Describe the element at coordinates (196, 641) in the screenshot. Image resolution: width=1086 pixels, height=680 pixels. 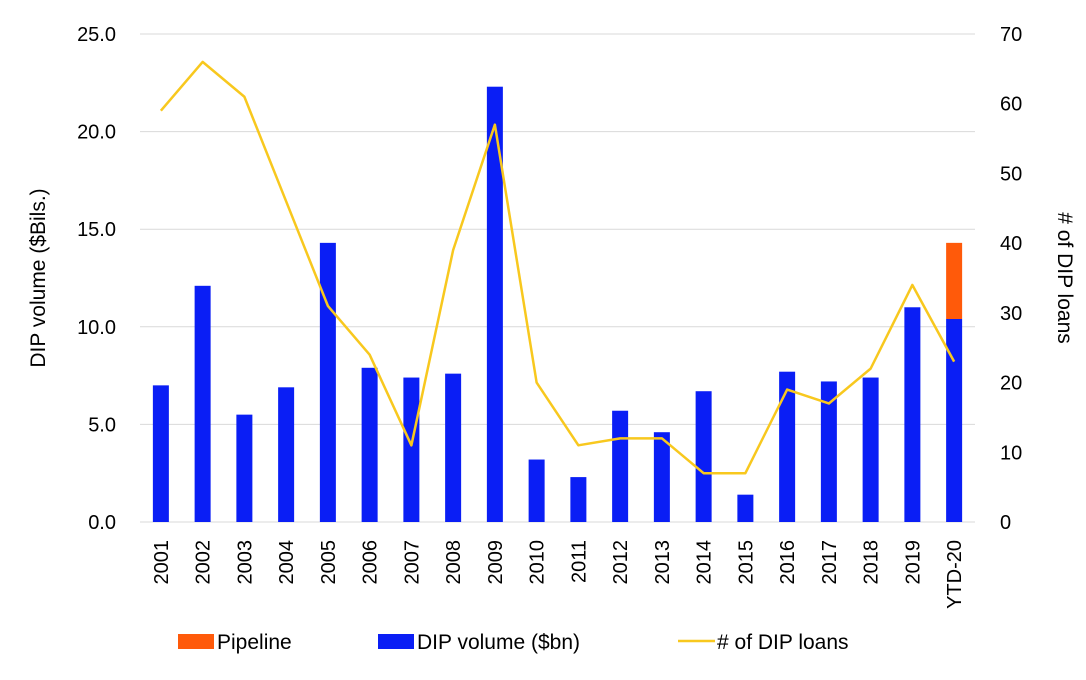
I see `legend-swatch-pipeline` at that location.